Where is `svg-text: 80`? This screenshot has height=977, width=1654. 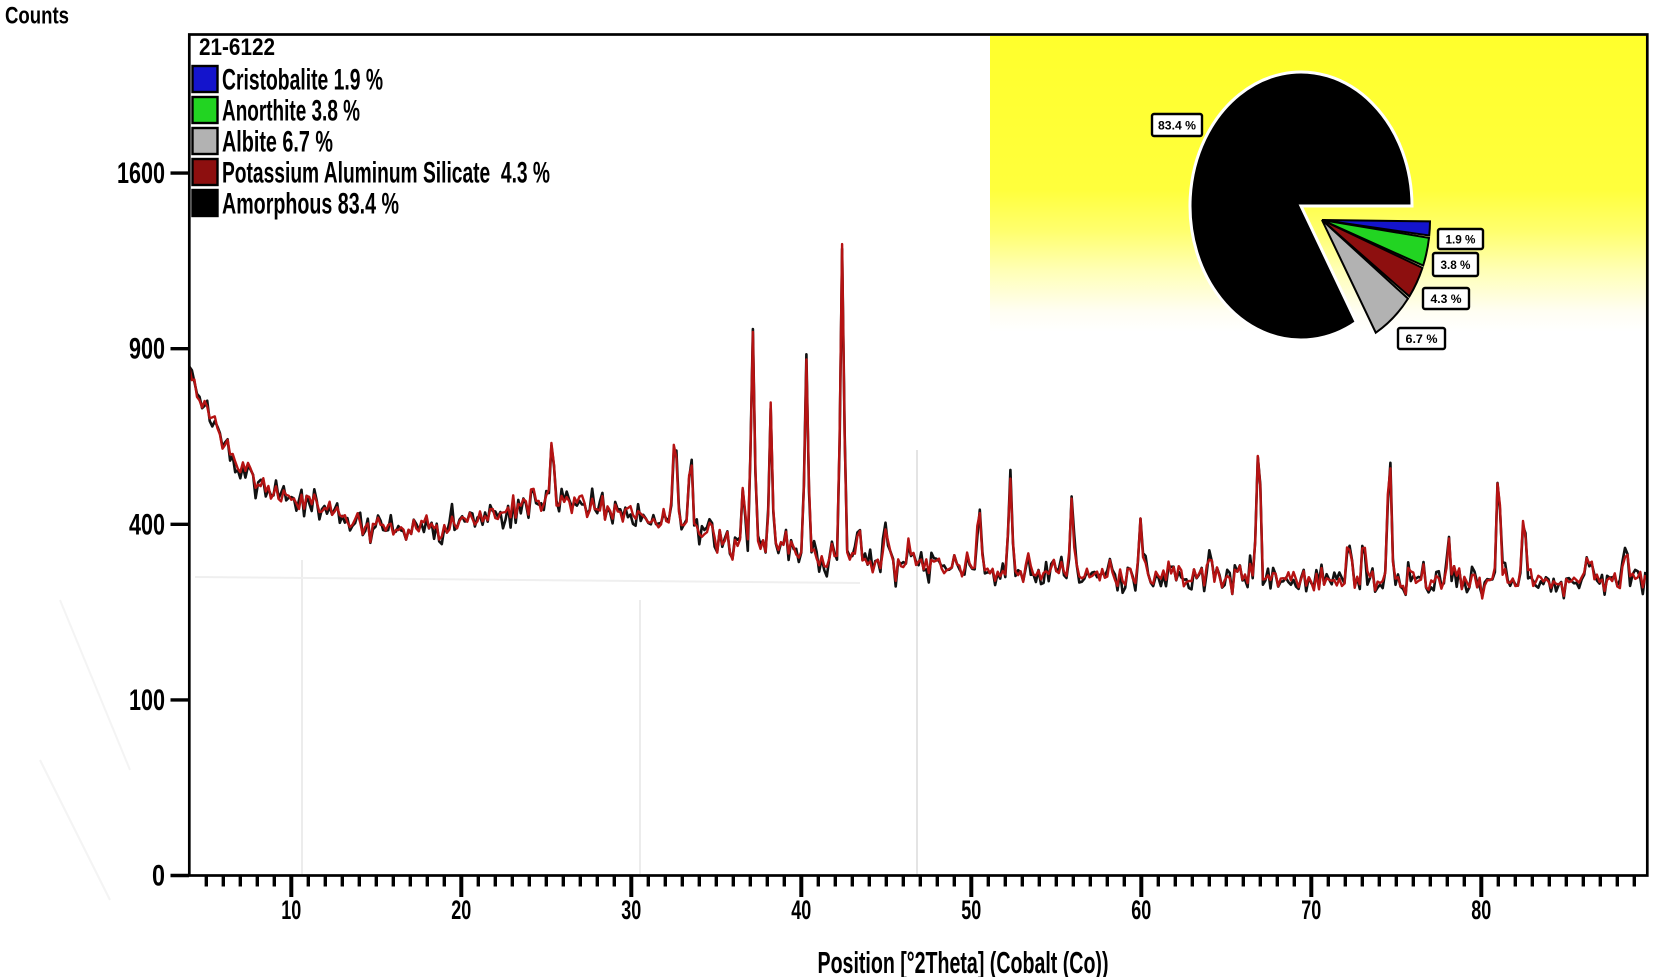 svg-text: 80 is located at coordinates (1481, 910).